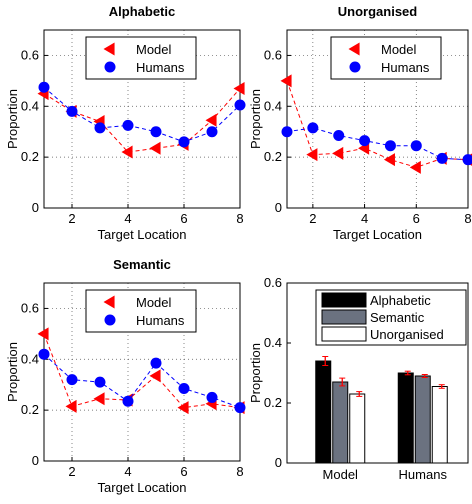 The width and height of the screenshot is (472, 504). Describe the element at coordinates (154, 302) in the screenshot. I see `legend-label: Model` at that location.